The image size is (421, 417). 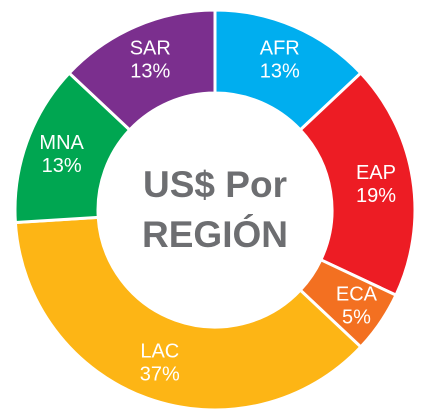 What do you see at coordinates (150, 49) in the screenshot?
I see `segment-label: SAR` at bounding box center [150, 49].